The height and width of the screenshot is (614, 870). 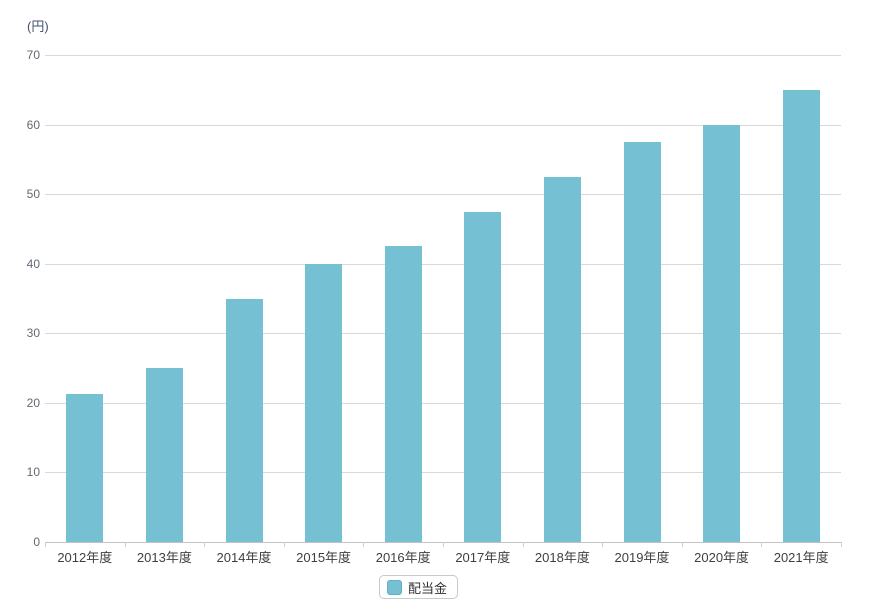 I want to click on y-tick-label: 40, so click(x=33, y=263).